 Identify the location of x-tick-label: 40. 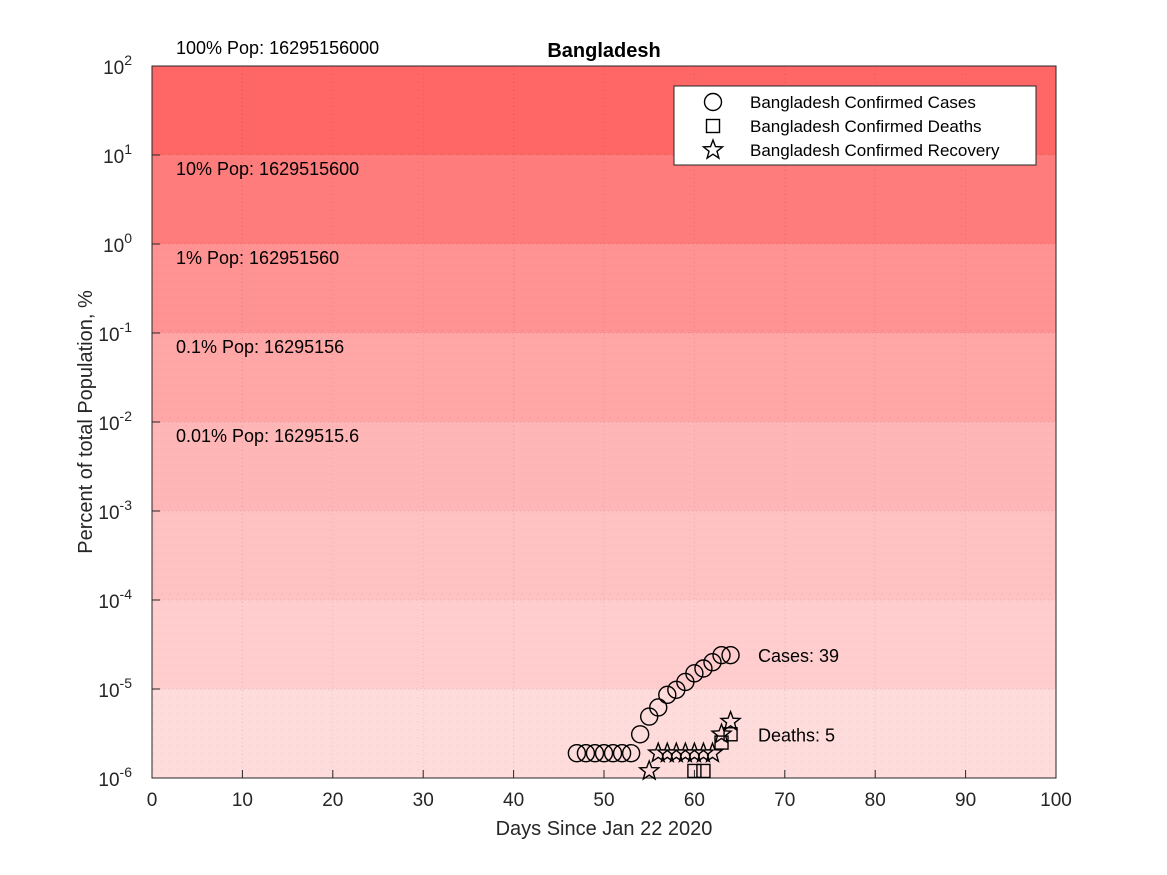
(513, 800).